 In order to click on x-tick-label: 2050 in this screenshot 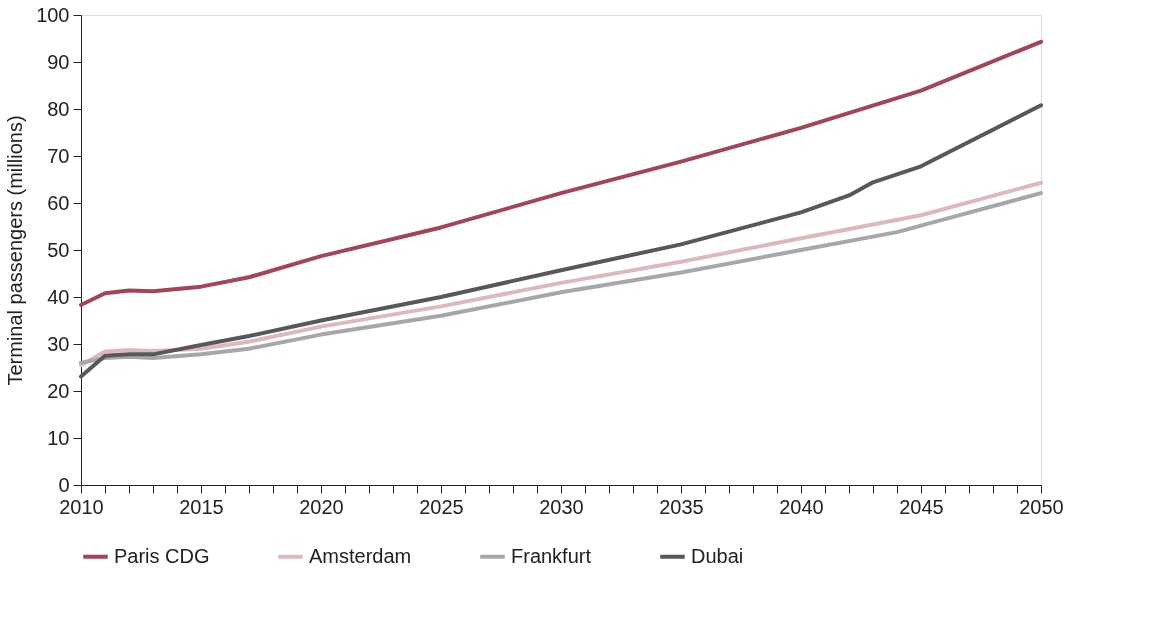, I will do `click(1041, 506)`.